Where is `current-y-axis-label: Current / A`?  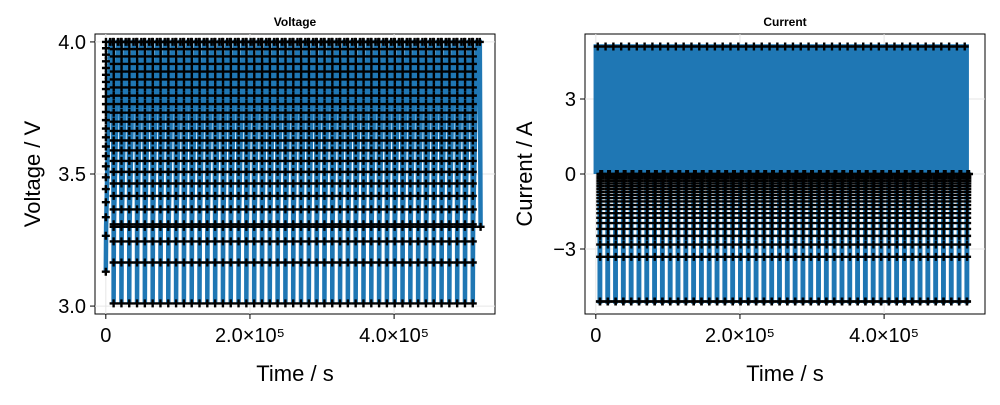
current-y-axis-label: Current / A is located at coordinates (524, 173).